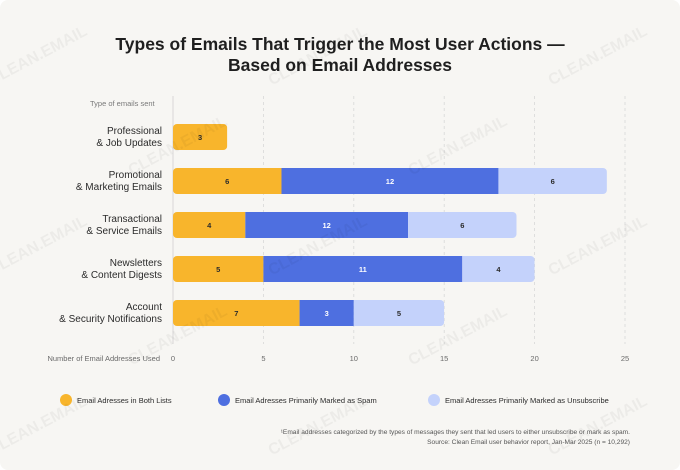  Describe the element at coordinates (306, 400) in the screenshot. I see `legend-label: Email Adresses Primarily Marked as Spam` at that location.